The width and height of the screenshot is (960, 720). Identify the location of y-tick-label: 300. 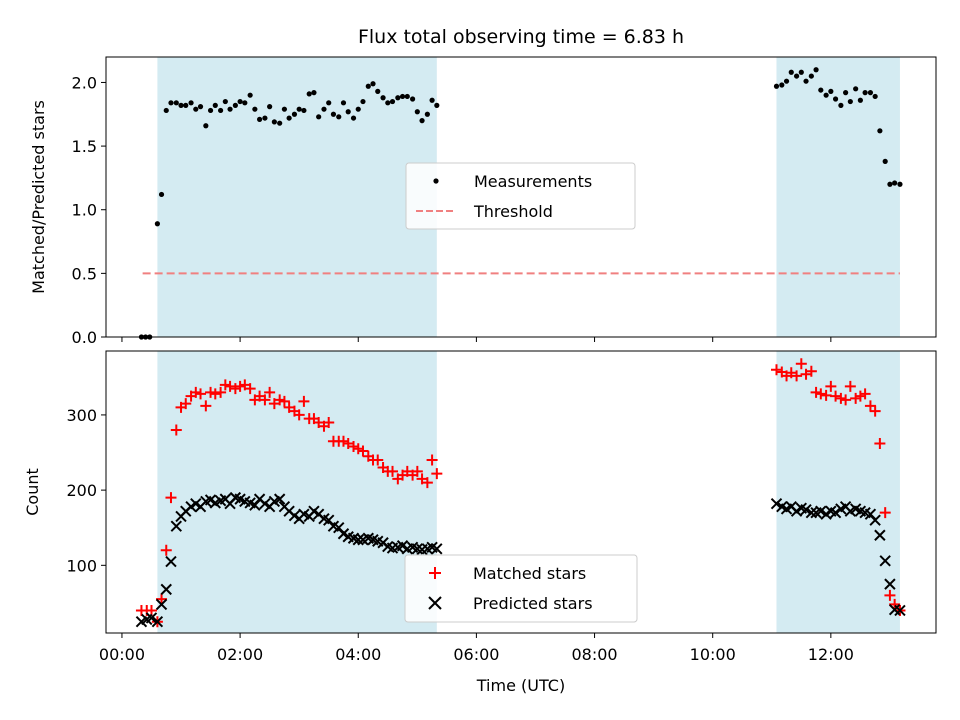
(81, 415).